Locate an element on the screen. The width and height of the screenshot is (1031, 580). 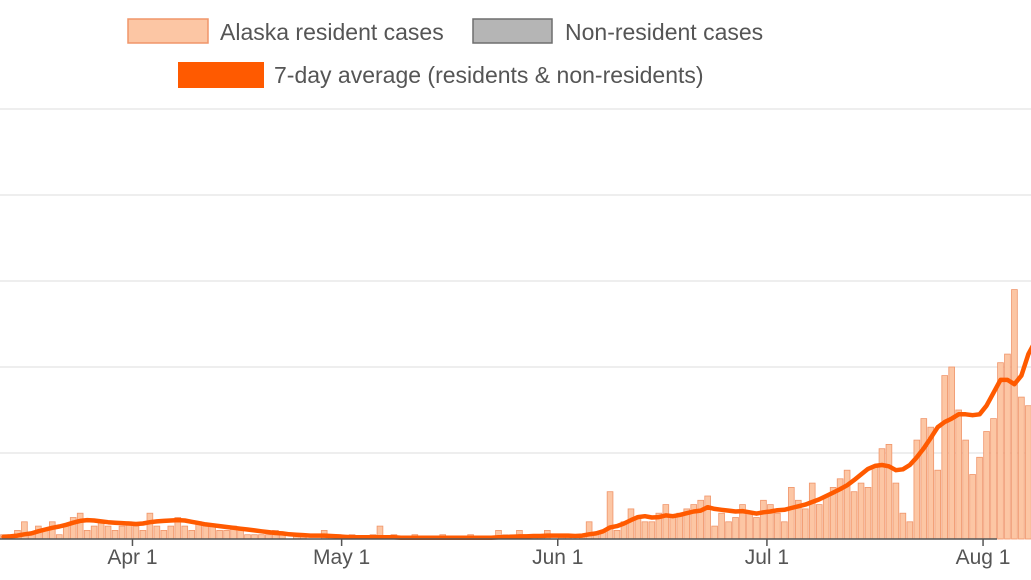
x-tick-label: Jun 1 is located at coordinates (557, 557).